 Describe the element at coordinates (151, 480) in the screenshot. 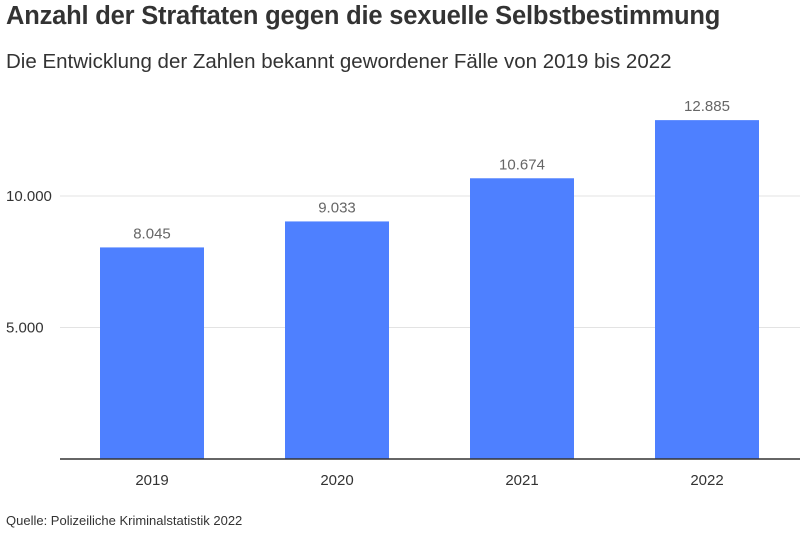

I see `x-tick-label: 2019` at that location.